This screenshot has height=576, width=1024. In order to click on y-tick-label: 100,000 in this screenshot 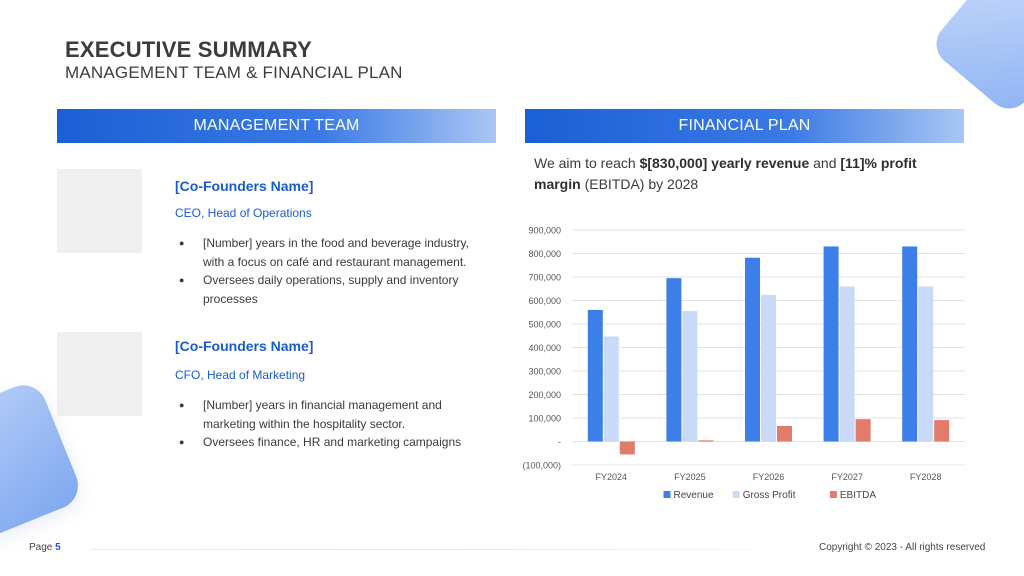, I will do `click(544, 419)`.